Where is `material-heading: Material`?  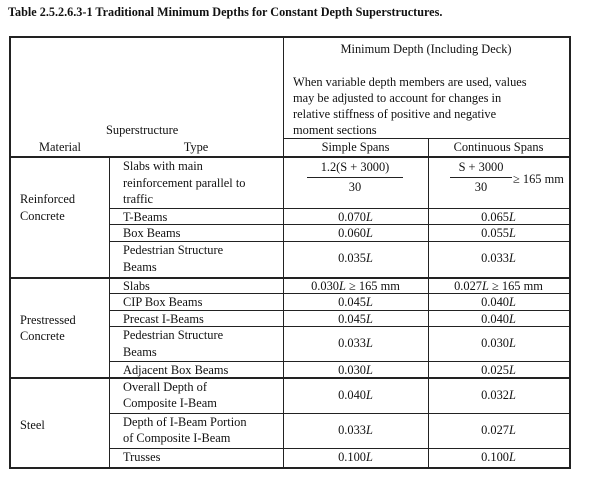 material-heading: Material is located at coordinates (60, 147).